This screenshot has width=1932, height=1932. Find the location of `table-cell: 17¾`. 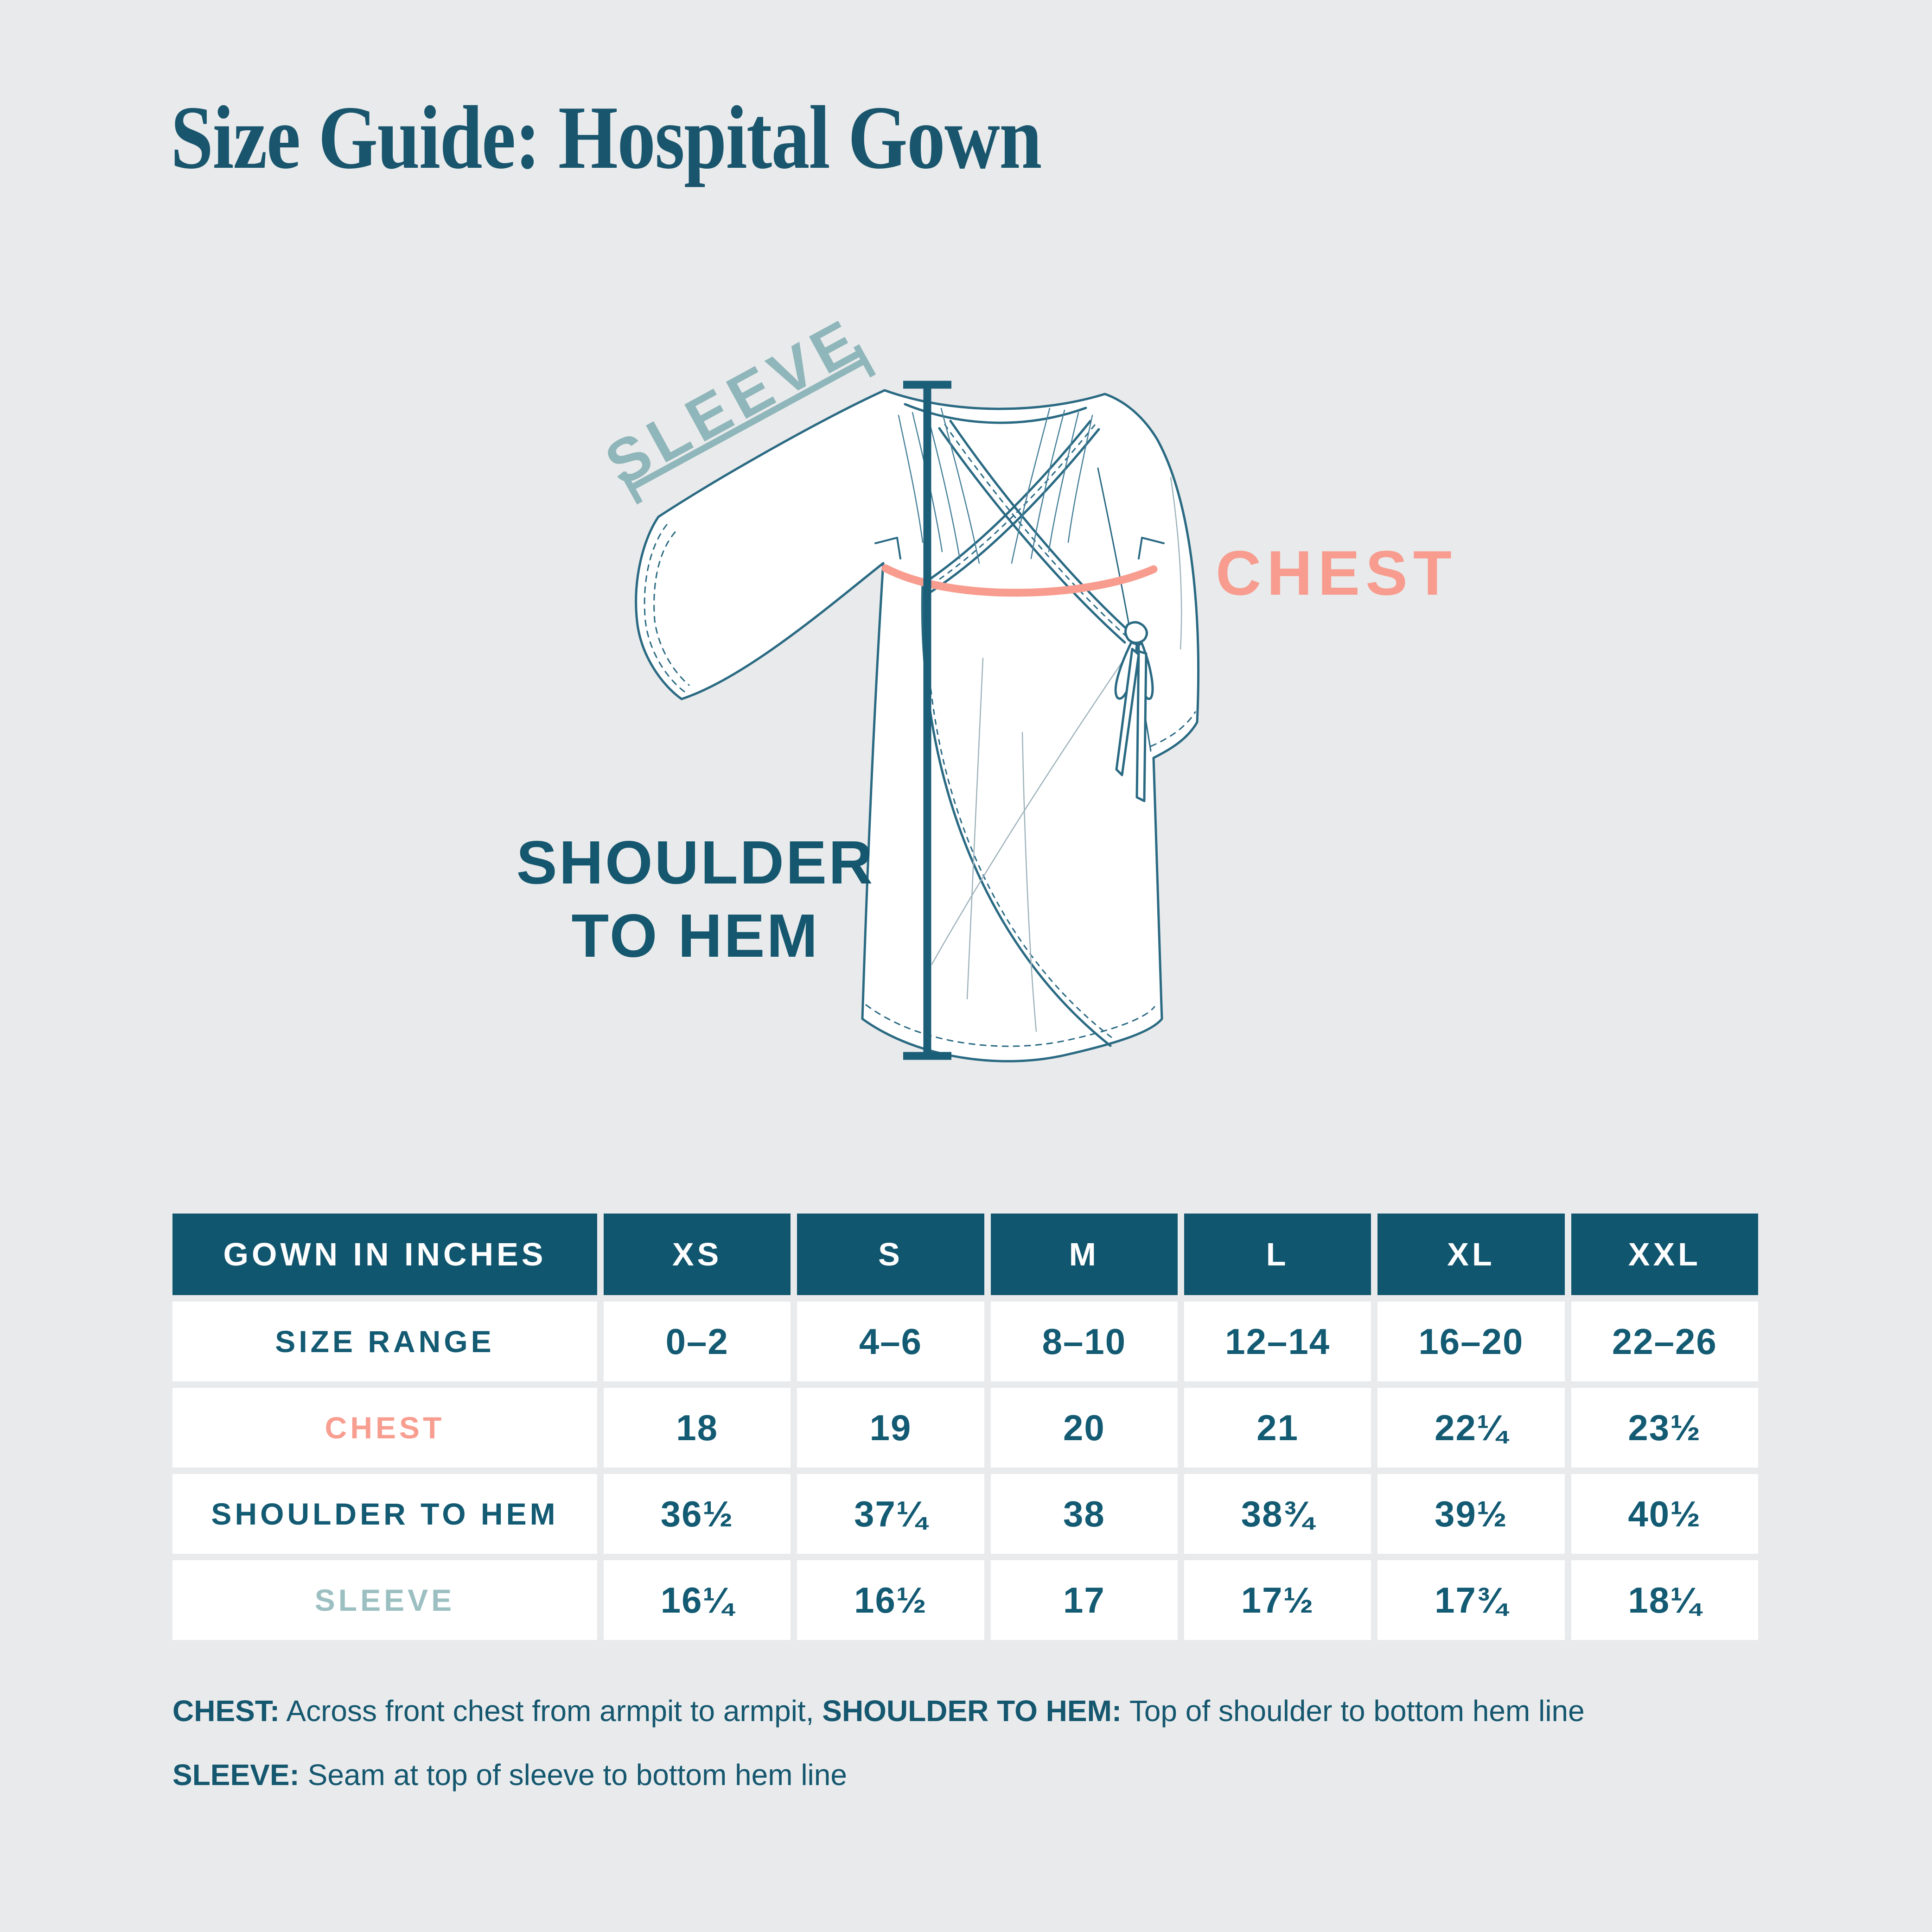

table-cell: 17¾ is located at coordinates (1471, 1600).